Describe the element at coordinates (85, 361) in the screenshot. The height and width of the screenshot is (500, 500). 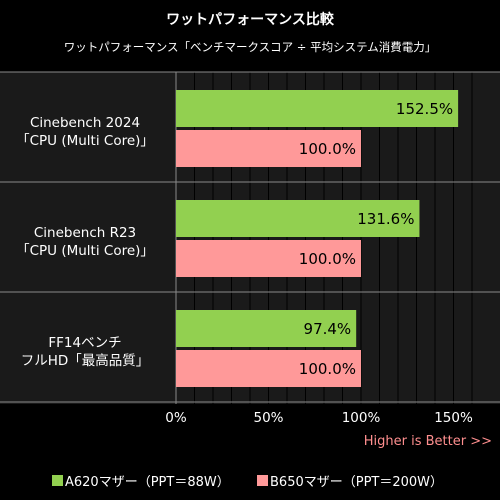
I see `category-label-line: フルHD「最高品質」` at that location.